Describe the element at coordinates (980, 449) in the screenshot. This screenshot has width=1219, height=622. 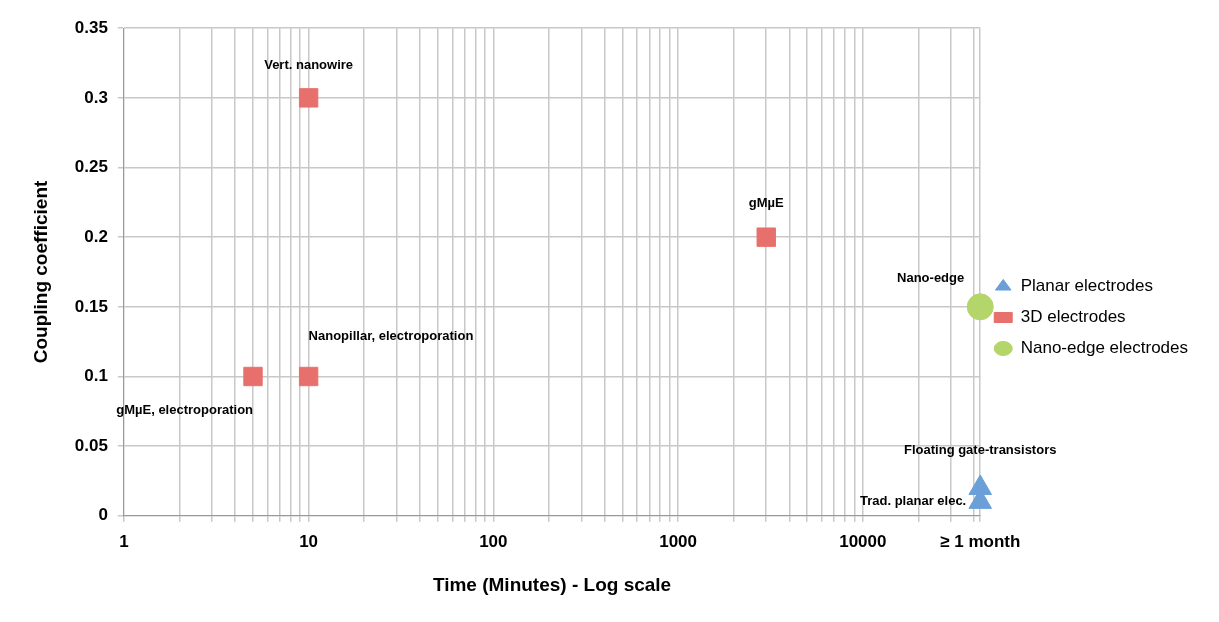
I see `annotation: Floating gate-transistors` at that location.